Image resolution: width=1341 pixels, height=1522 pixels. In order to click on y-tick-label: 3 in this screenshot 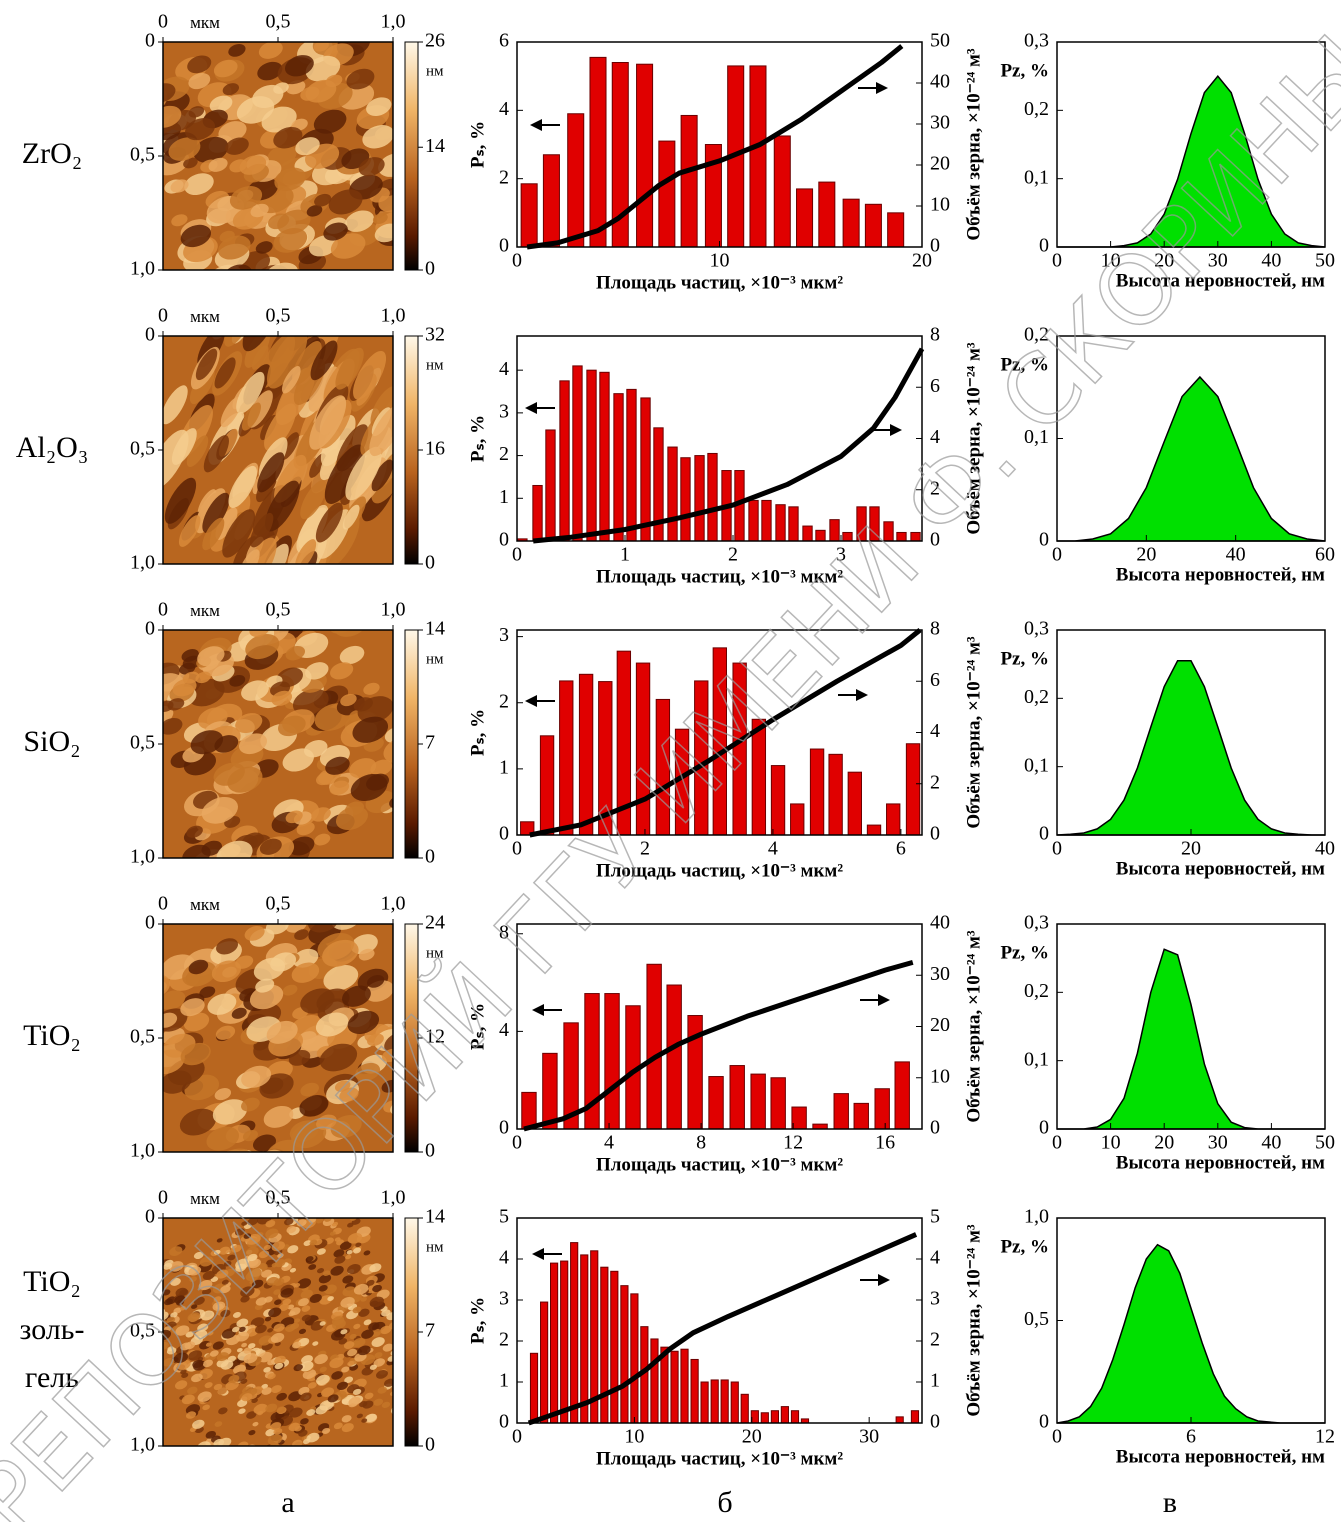, I will do `click(504, 1299)`.